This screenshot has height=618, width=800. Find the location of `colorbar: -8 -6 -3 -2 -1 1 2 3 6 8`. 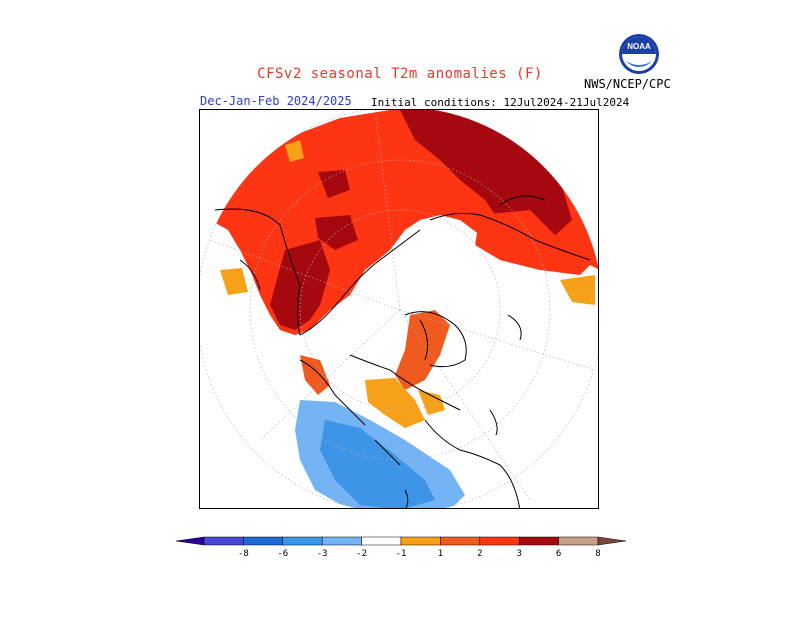

colorbar: -8 -6 -3 -2 -1 1 2 3 6 8 is located at coordinates (401, 547).